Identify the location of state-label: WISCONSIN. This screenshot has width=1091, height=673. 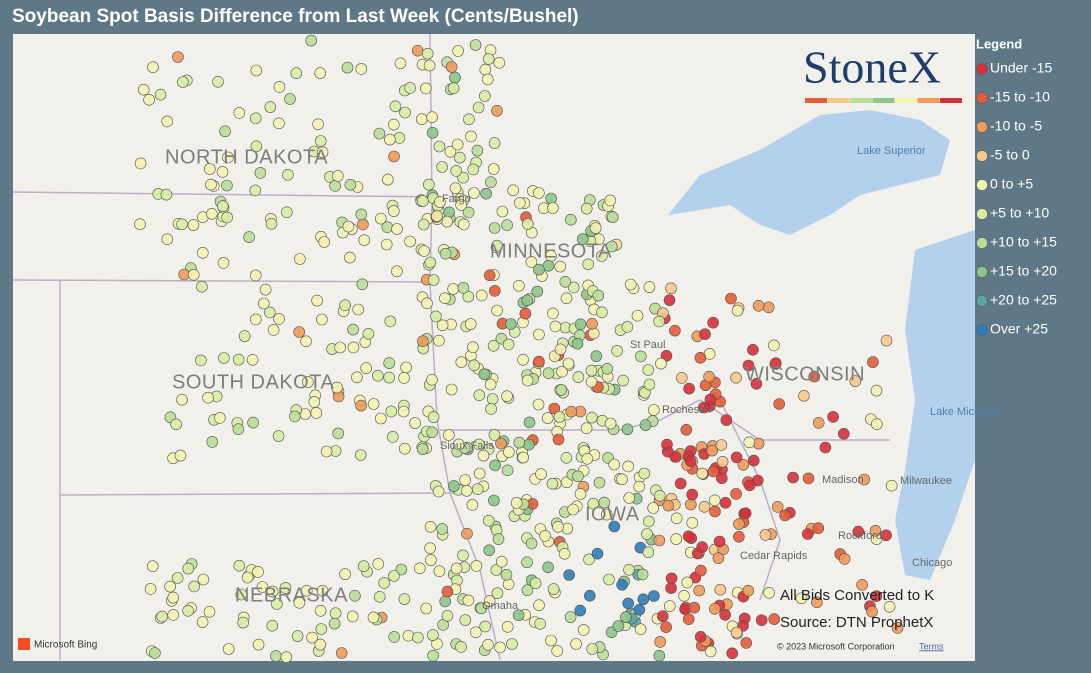
(805, 374).